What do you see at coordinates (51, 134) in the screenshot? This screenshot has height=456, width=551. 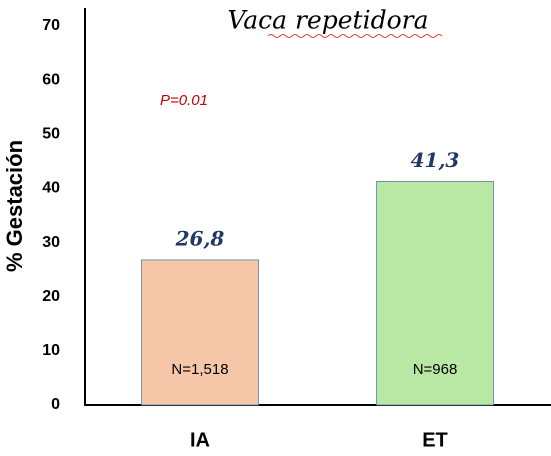 I see `y-tick-label: 50` at bounding box center [51, 134].